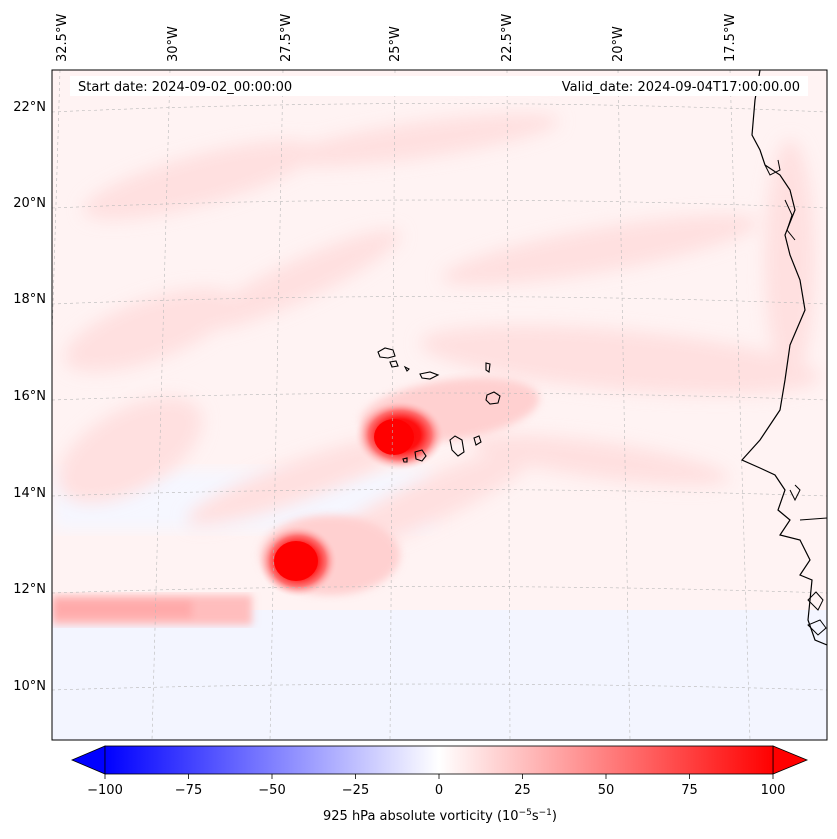  What do you see at coordinates (395, 44) in the screenshot?
I see `lon-label: 25°W` at bounding box center [395, 44].